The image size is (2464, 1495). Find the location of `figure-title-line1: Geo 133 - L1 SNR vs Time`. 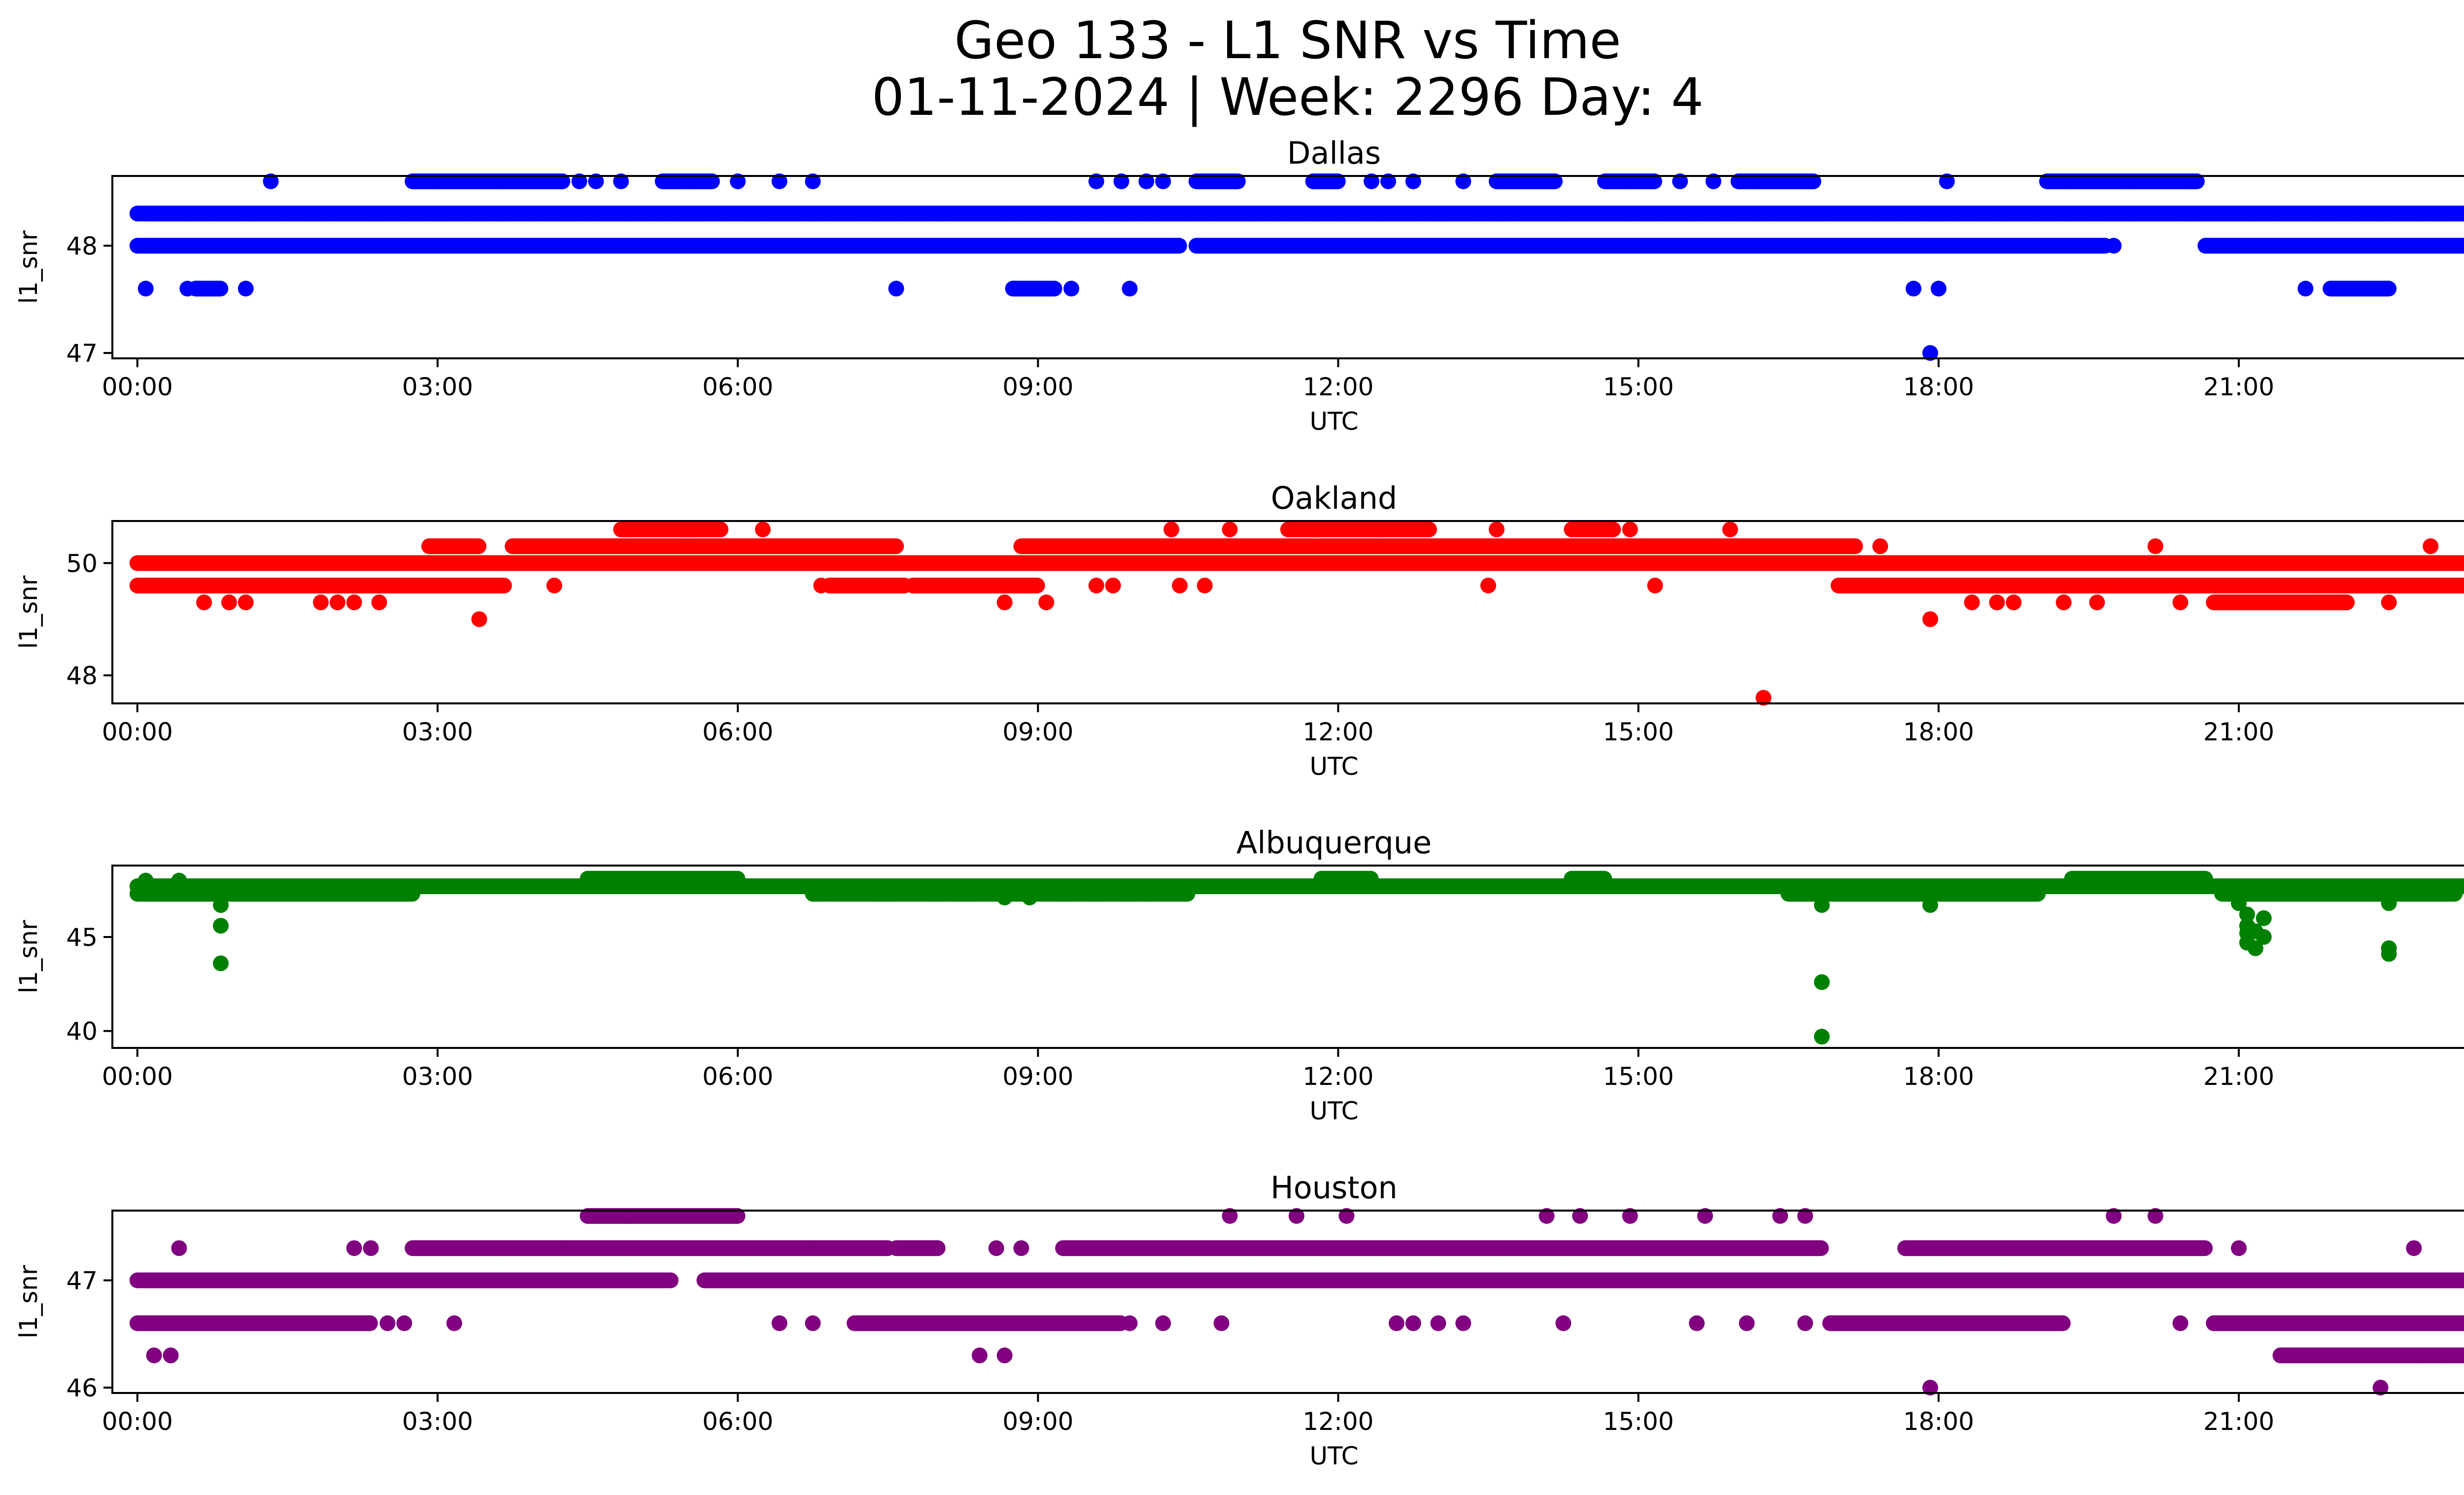

figure-title-line1: Geo 133 - L1 SNR vs Time is located at coordinates (1232, 40).